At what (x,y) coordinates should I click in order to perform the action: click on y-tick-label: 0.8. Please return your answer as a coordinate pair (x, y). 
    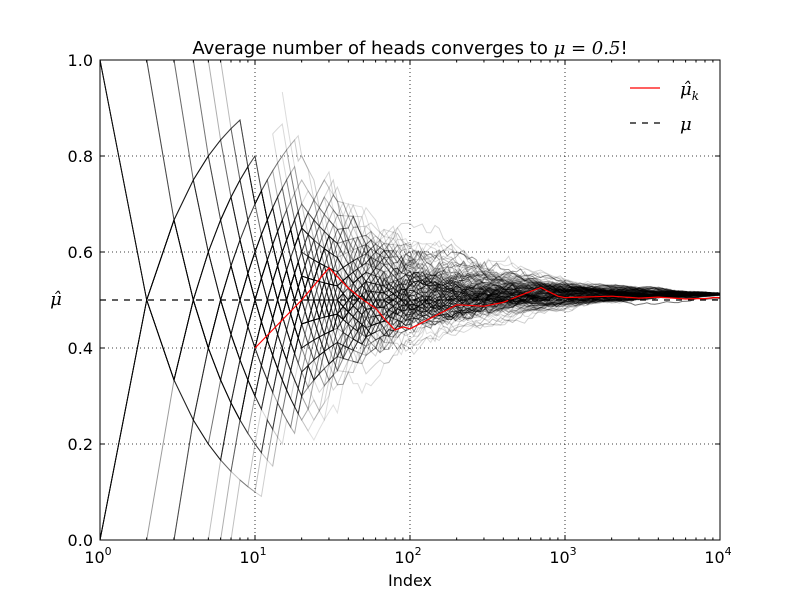
    Looking at the image, I should click on (80, 156).